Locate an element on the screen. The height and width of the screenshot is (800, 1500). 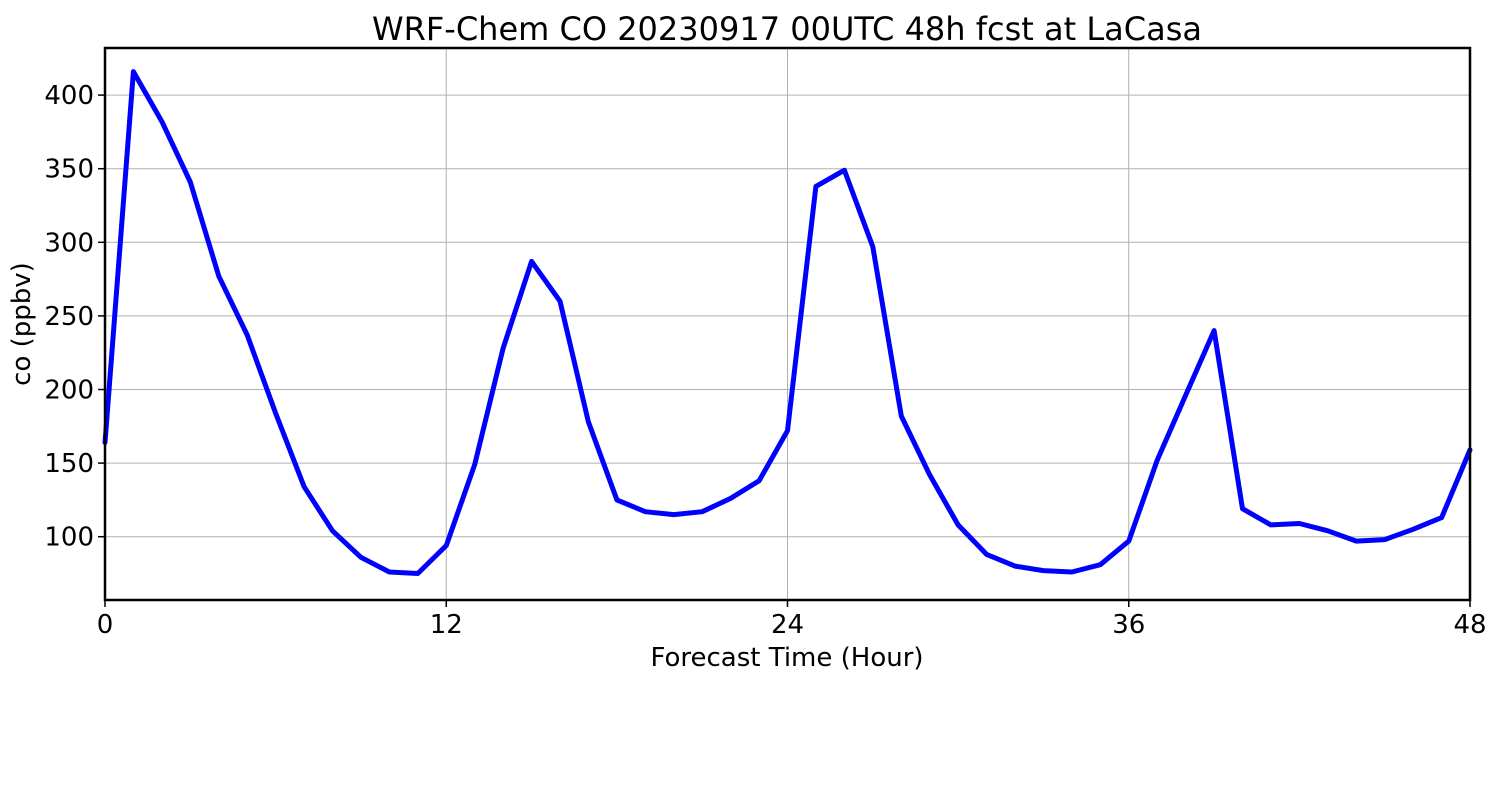
y-axis-label: co (ppbv) is located at coordinates (22, 324).